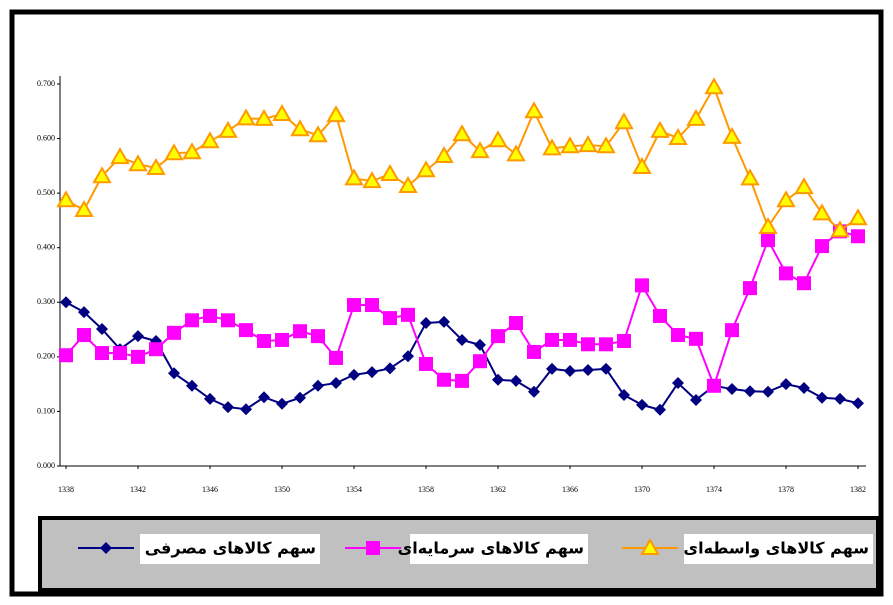  What do you see at coordinates (66, 489) in the screenshot?
I see `x-tick-label: 1338` at bounding box center [66, 489].